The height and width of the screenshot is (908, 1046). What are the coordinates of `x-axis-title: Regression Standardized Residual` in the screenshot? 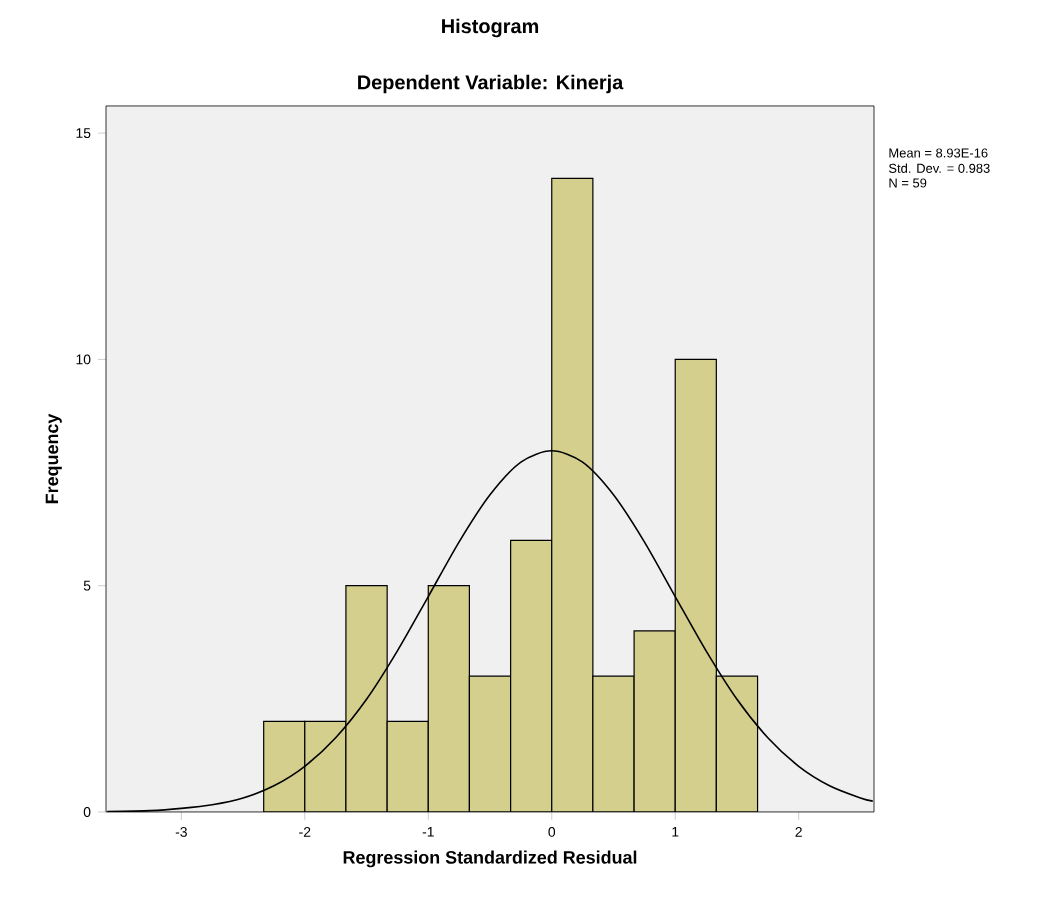 It's located at (490, 859).